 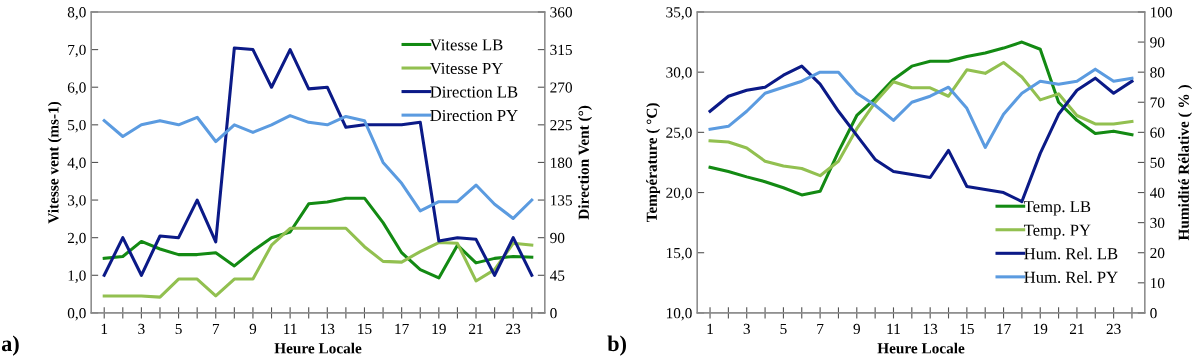 I want to click on y-tick-label: 4,0, so click(x=76, y=164).